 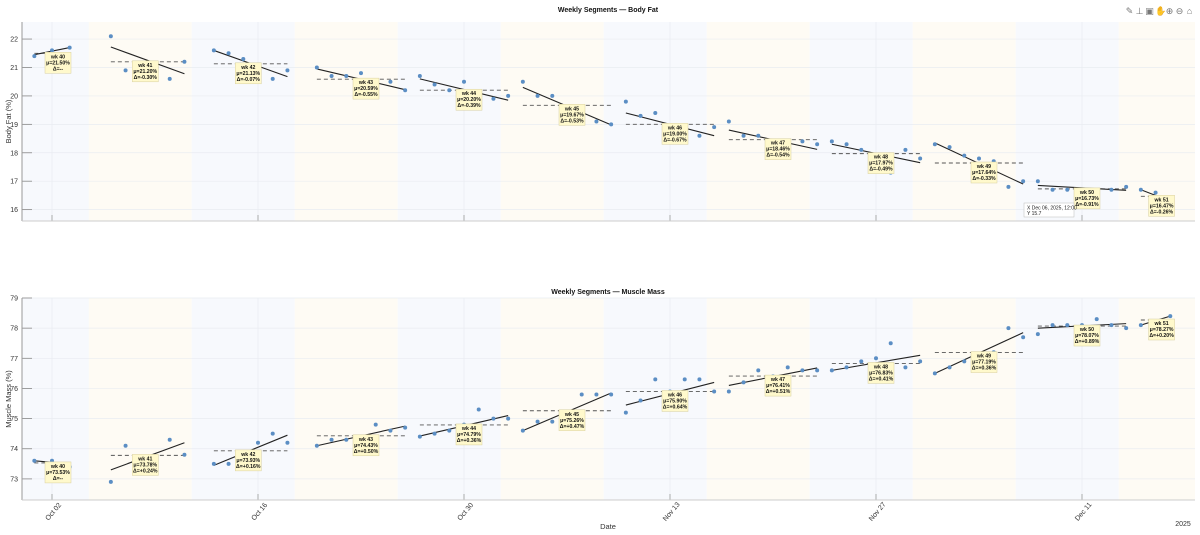 What do you see at coordinates (1179, 11) in the screenshot?
I see `zoom-out-icon: ⊖` at bounding box center [1179, 11].